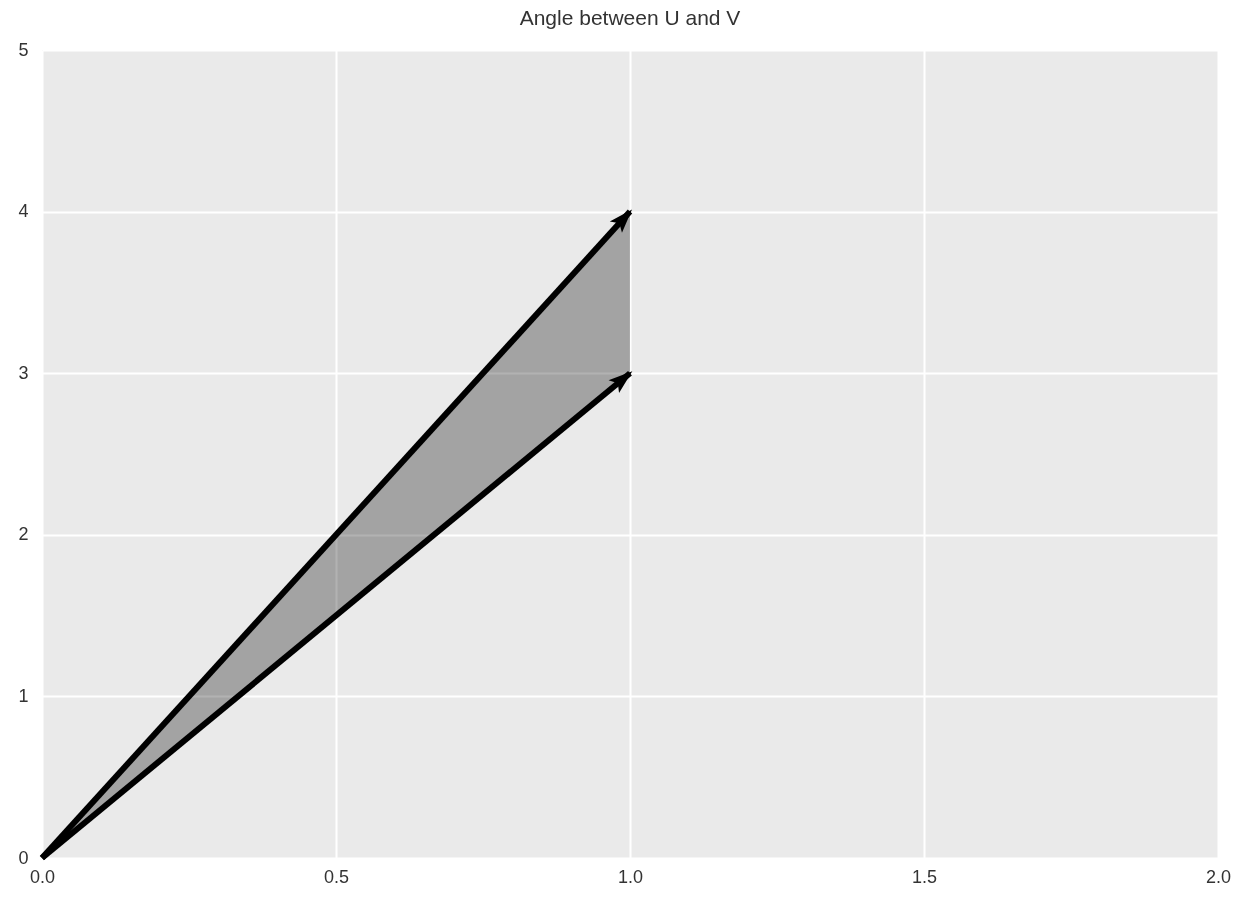  What do you see at coordinates (1218, 876) in the screenshot?
I see `x-tick-label: 2.0` at bounding box center [1218, 876].